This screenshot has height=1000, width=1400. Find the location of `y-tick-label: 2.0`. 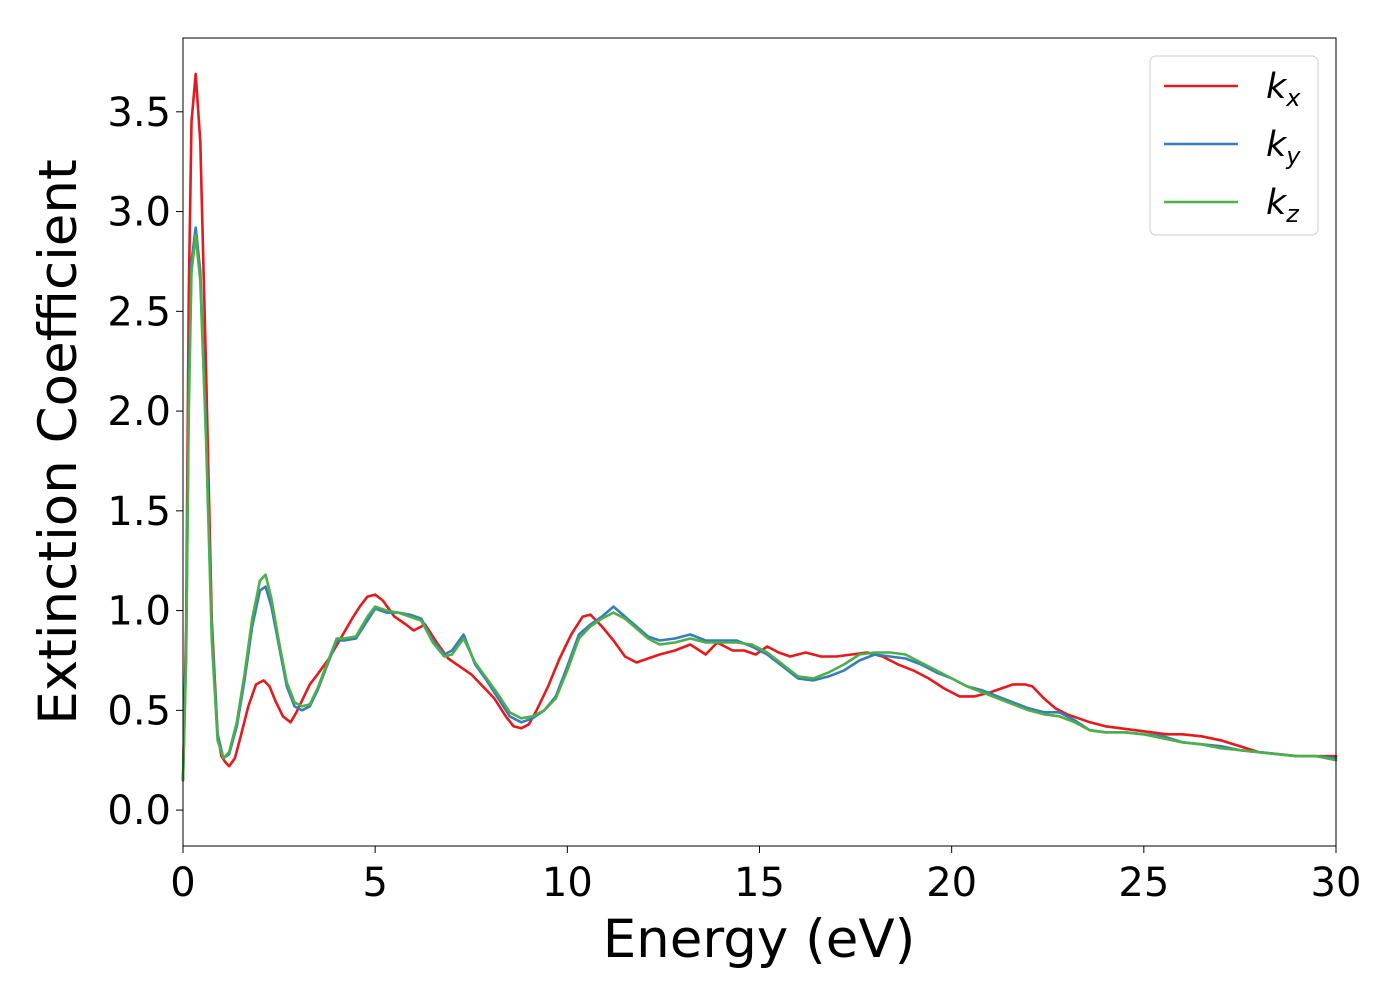

y-tick-label: 2.0 is located at coordinates (139, 412).